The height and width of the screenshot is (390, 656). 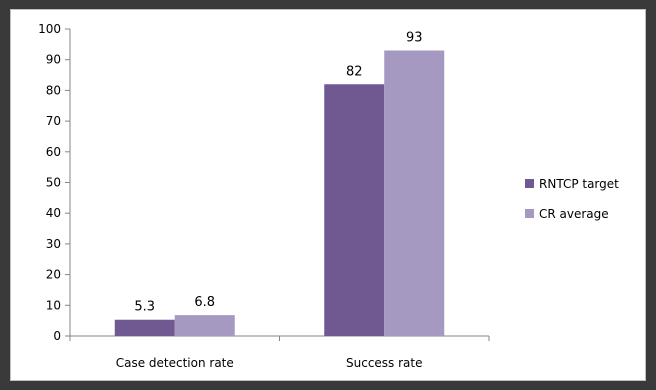 I want to click on legend-label: CR average, so click(x=574, y=214).